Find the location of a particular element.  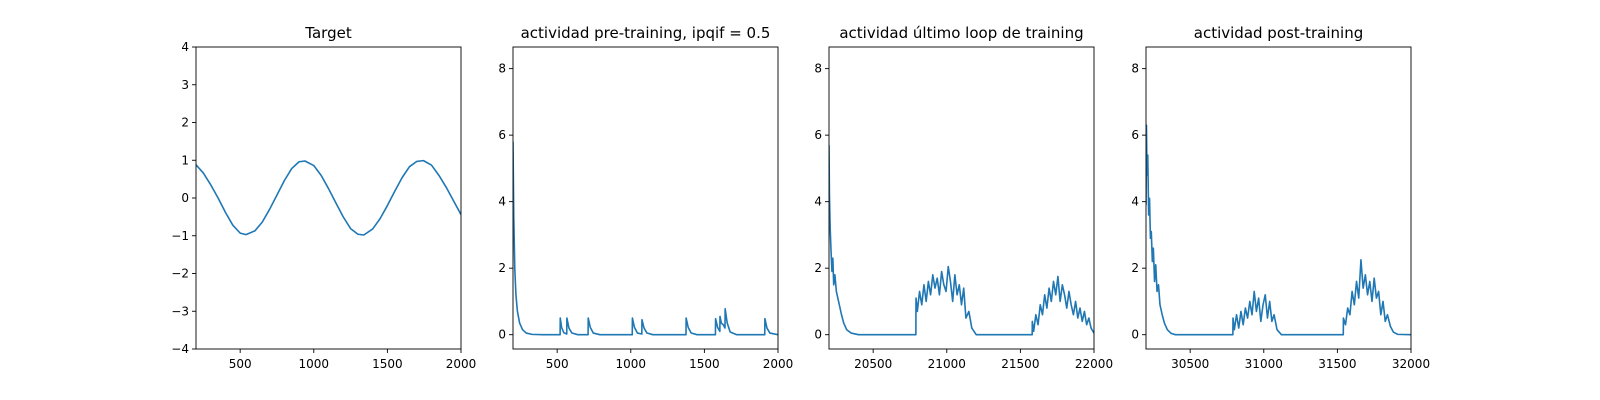

subplot-title: actividad pre-training, ipqif = 0.5 is located at coordinates (646, 33).